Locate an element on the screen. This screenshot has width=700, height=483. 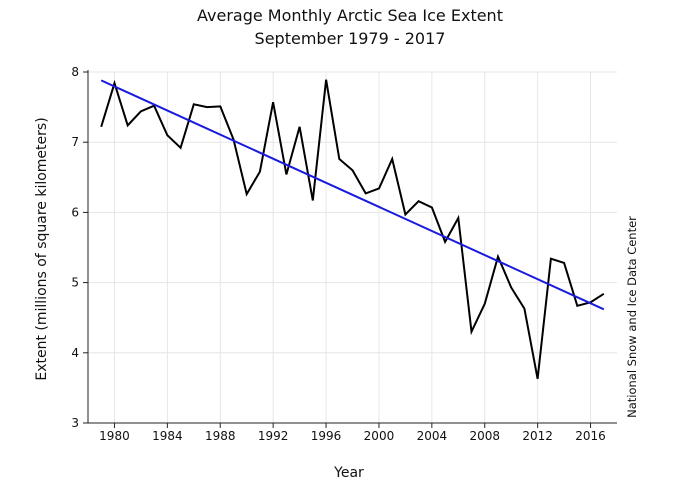
y-tick-label: 4 is located at coordinates (75, 353).